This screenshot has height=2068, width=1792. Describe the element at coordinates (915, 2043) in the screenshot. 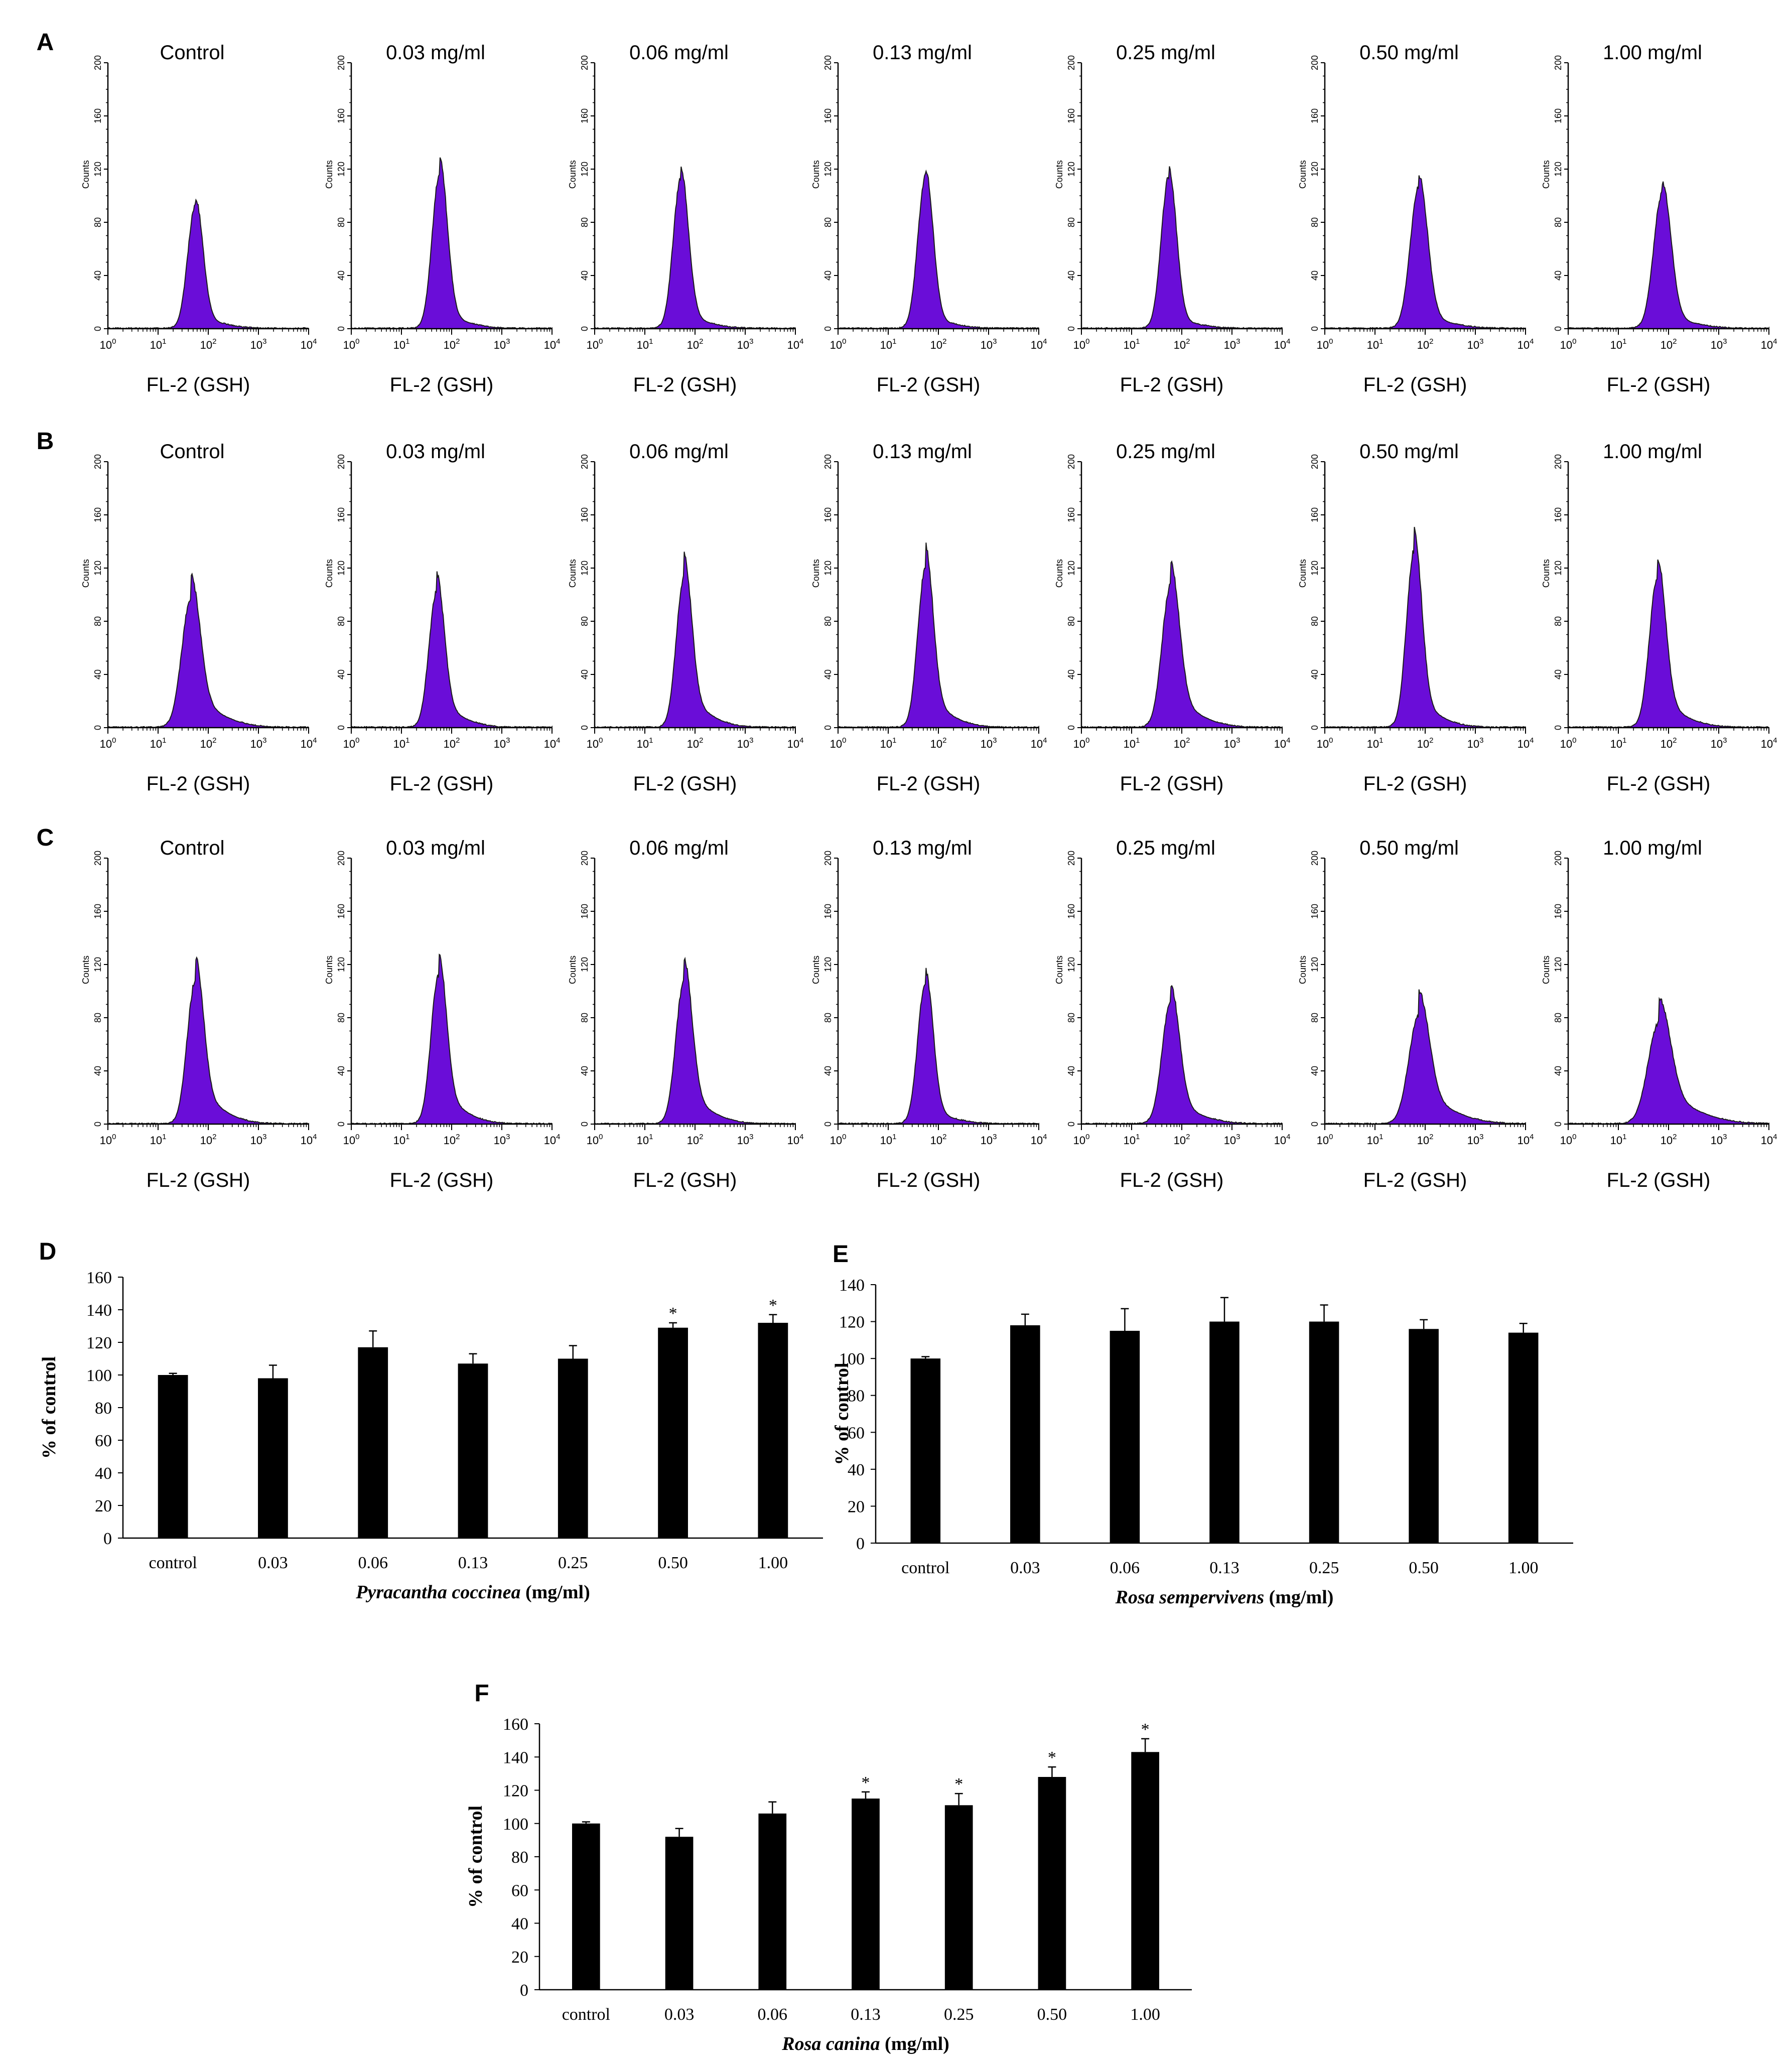

I see `x-axis-label-unit: (mg/ml)` at that location.